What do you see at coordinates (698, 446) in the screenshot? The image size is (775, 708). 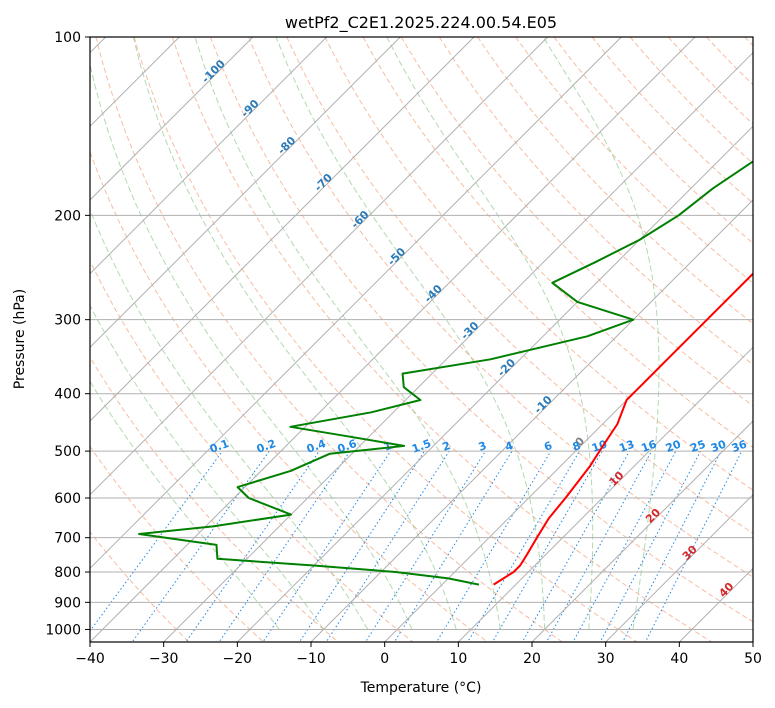 I see `mixing-ratio-label: 25` at bounding box center [698, 446].